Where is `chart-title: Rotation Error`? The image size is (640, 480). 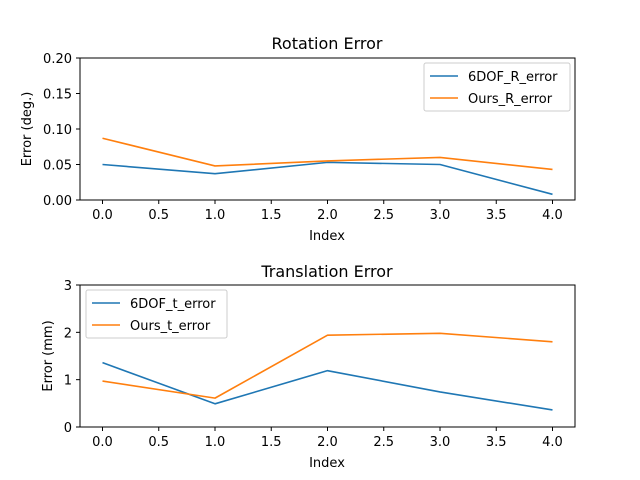
chart-title: Rotation Error is located at coordinates (327, 43).